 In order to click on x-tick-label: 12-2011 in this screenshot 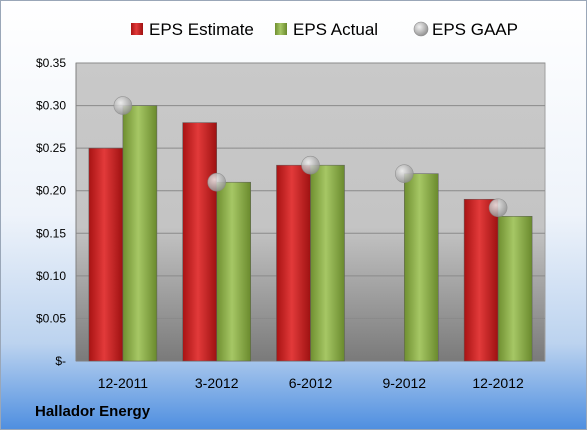, I will do `click(123, 383)`.